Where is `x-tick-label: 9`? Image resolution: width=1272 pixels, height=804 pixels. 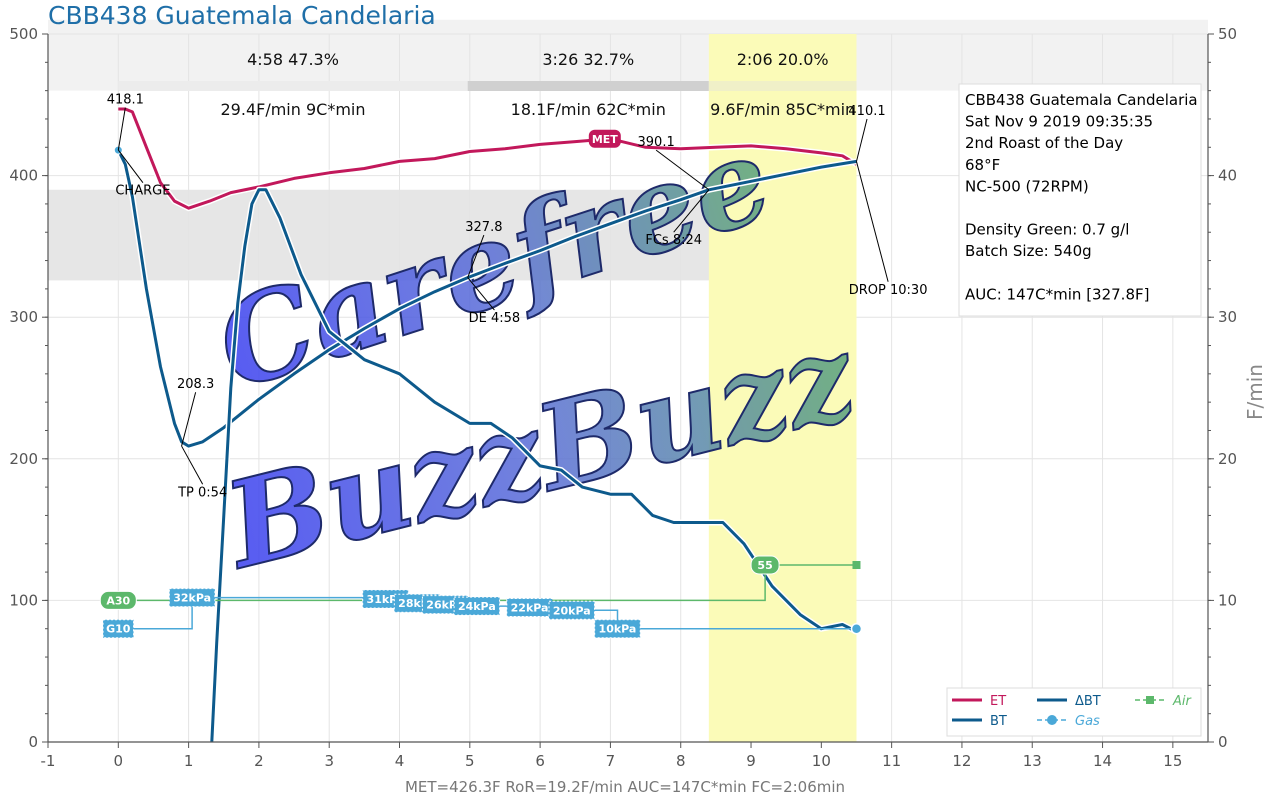 x-tick-label: 9 is located at coordinates (751, 761).